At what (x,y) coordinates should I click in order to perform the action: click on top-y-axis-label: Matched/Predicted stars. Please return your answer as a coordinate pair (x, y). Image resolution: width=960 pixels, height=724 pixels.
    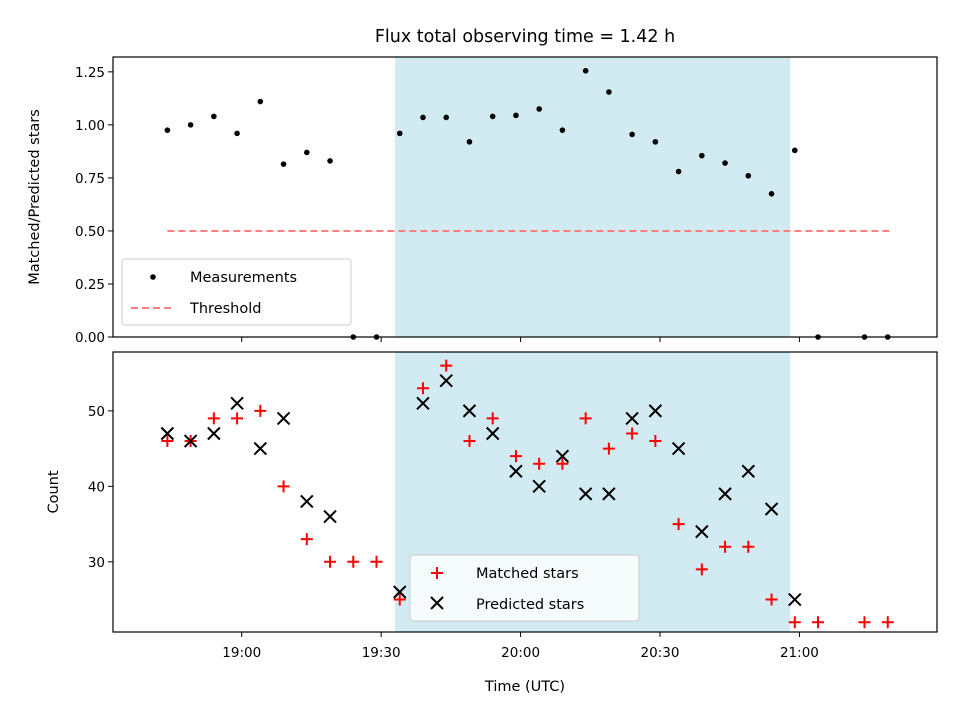
    Looking at the image, I should click on (35, 197).